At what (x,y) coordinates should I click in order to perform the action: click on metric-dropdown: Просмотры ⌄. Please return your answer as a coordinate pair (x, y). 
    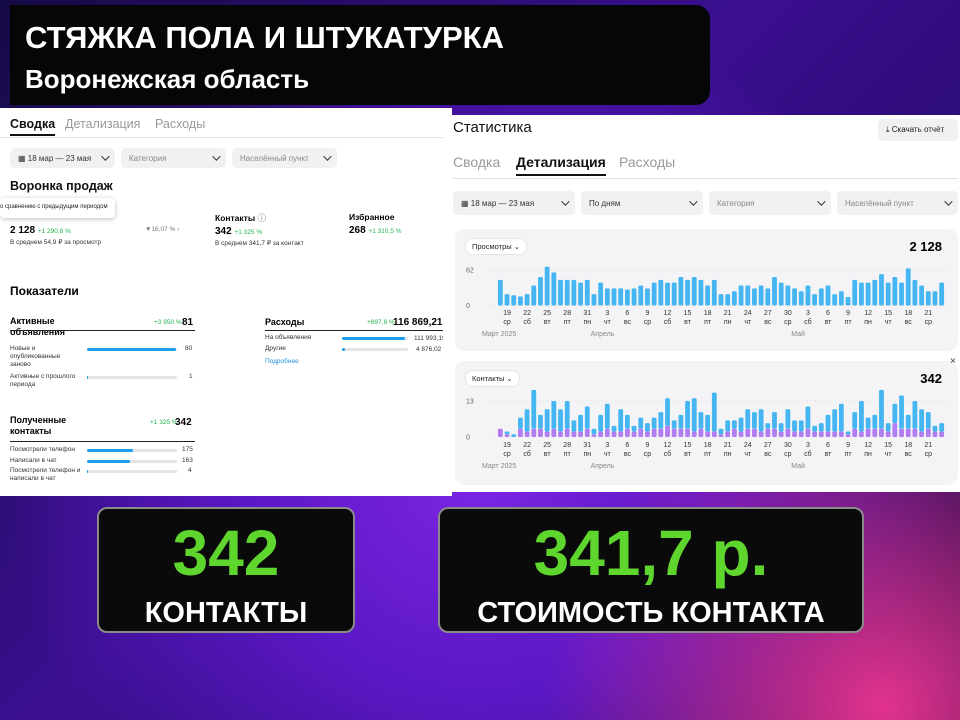
    Looking at the image, I should click on (496, 246).